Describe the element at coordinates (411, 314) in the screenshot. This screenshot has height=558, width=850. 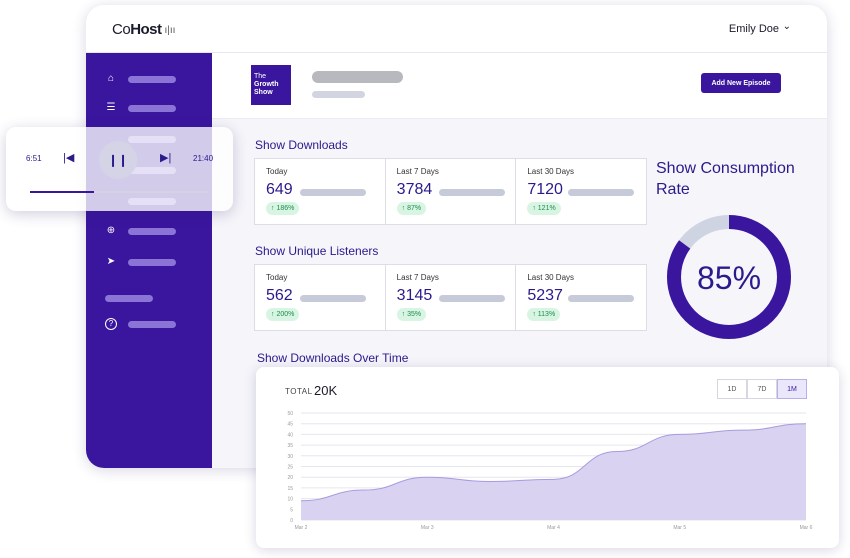
I see `change-badge: ↑ 35%` at that location.